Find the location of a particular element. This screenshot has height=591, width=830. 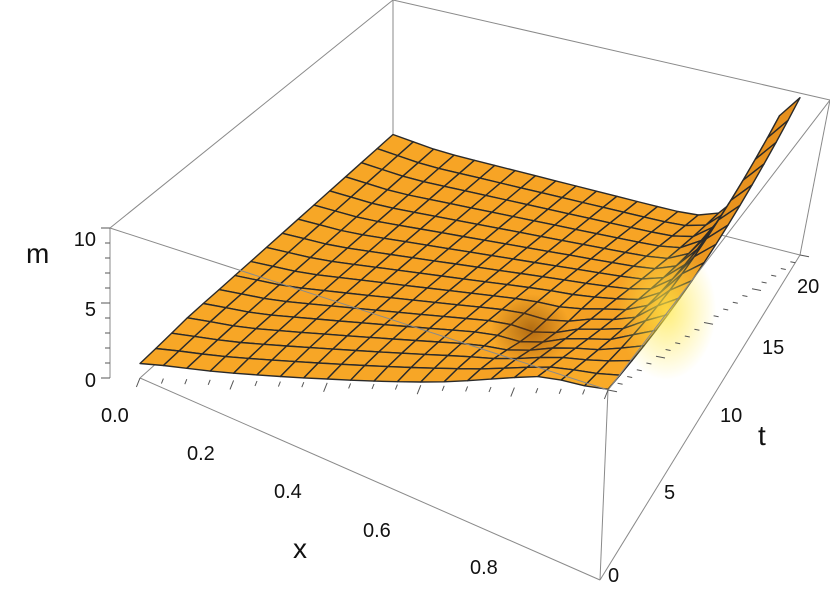

x-tick-label: 0.8 is located at coordinates (484, 568).